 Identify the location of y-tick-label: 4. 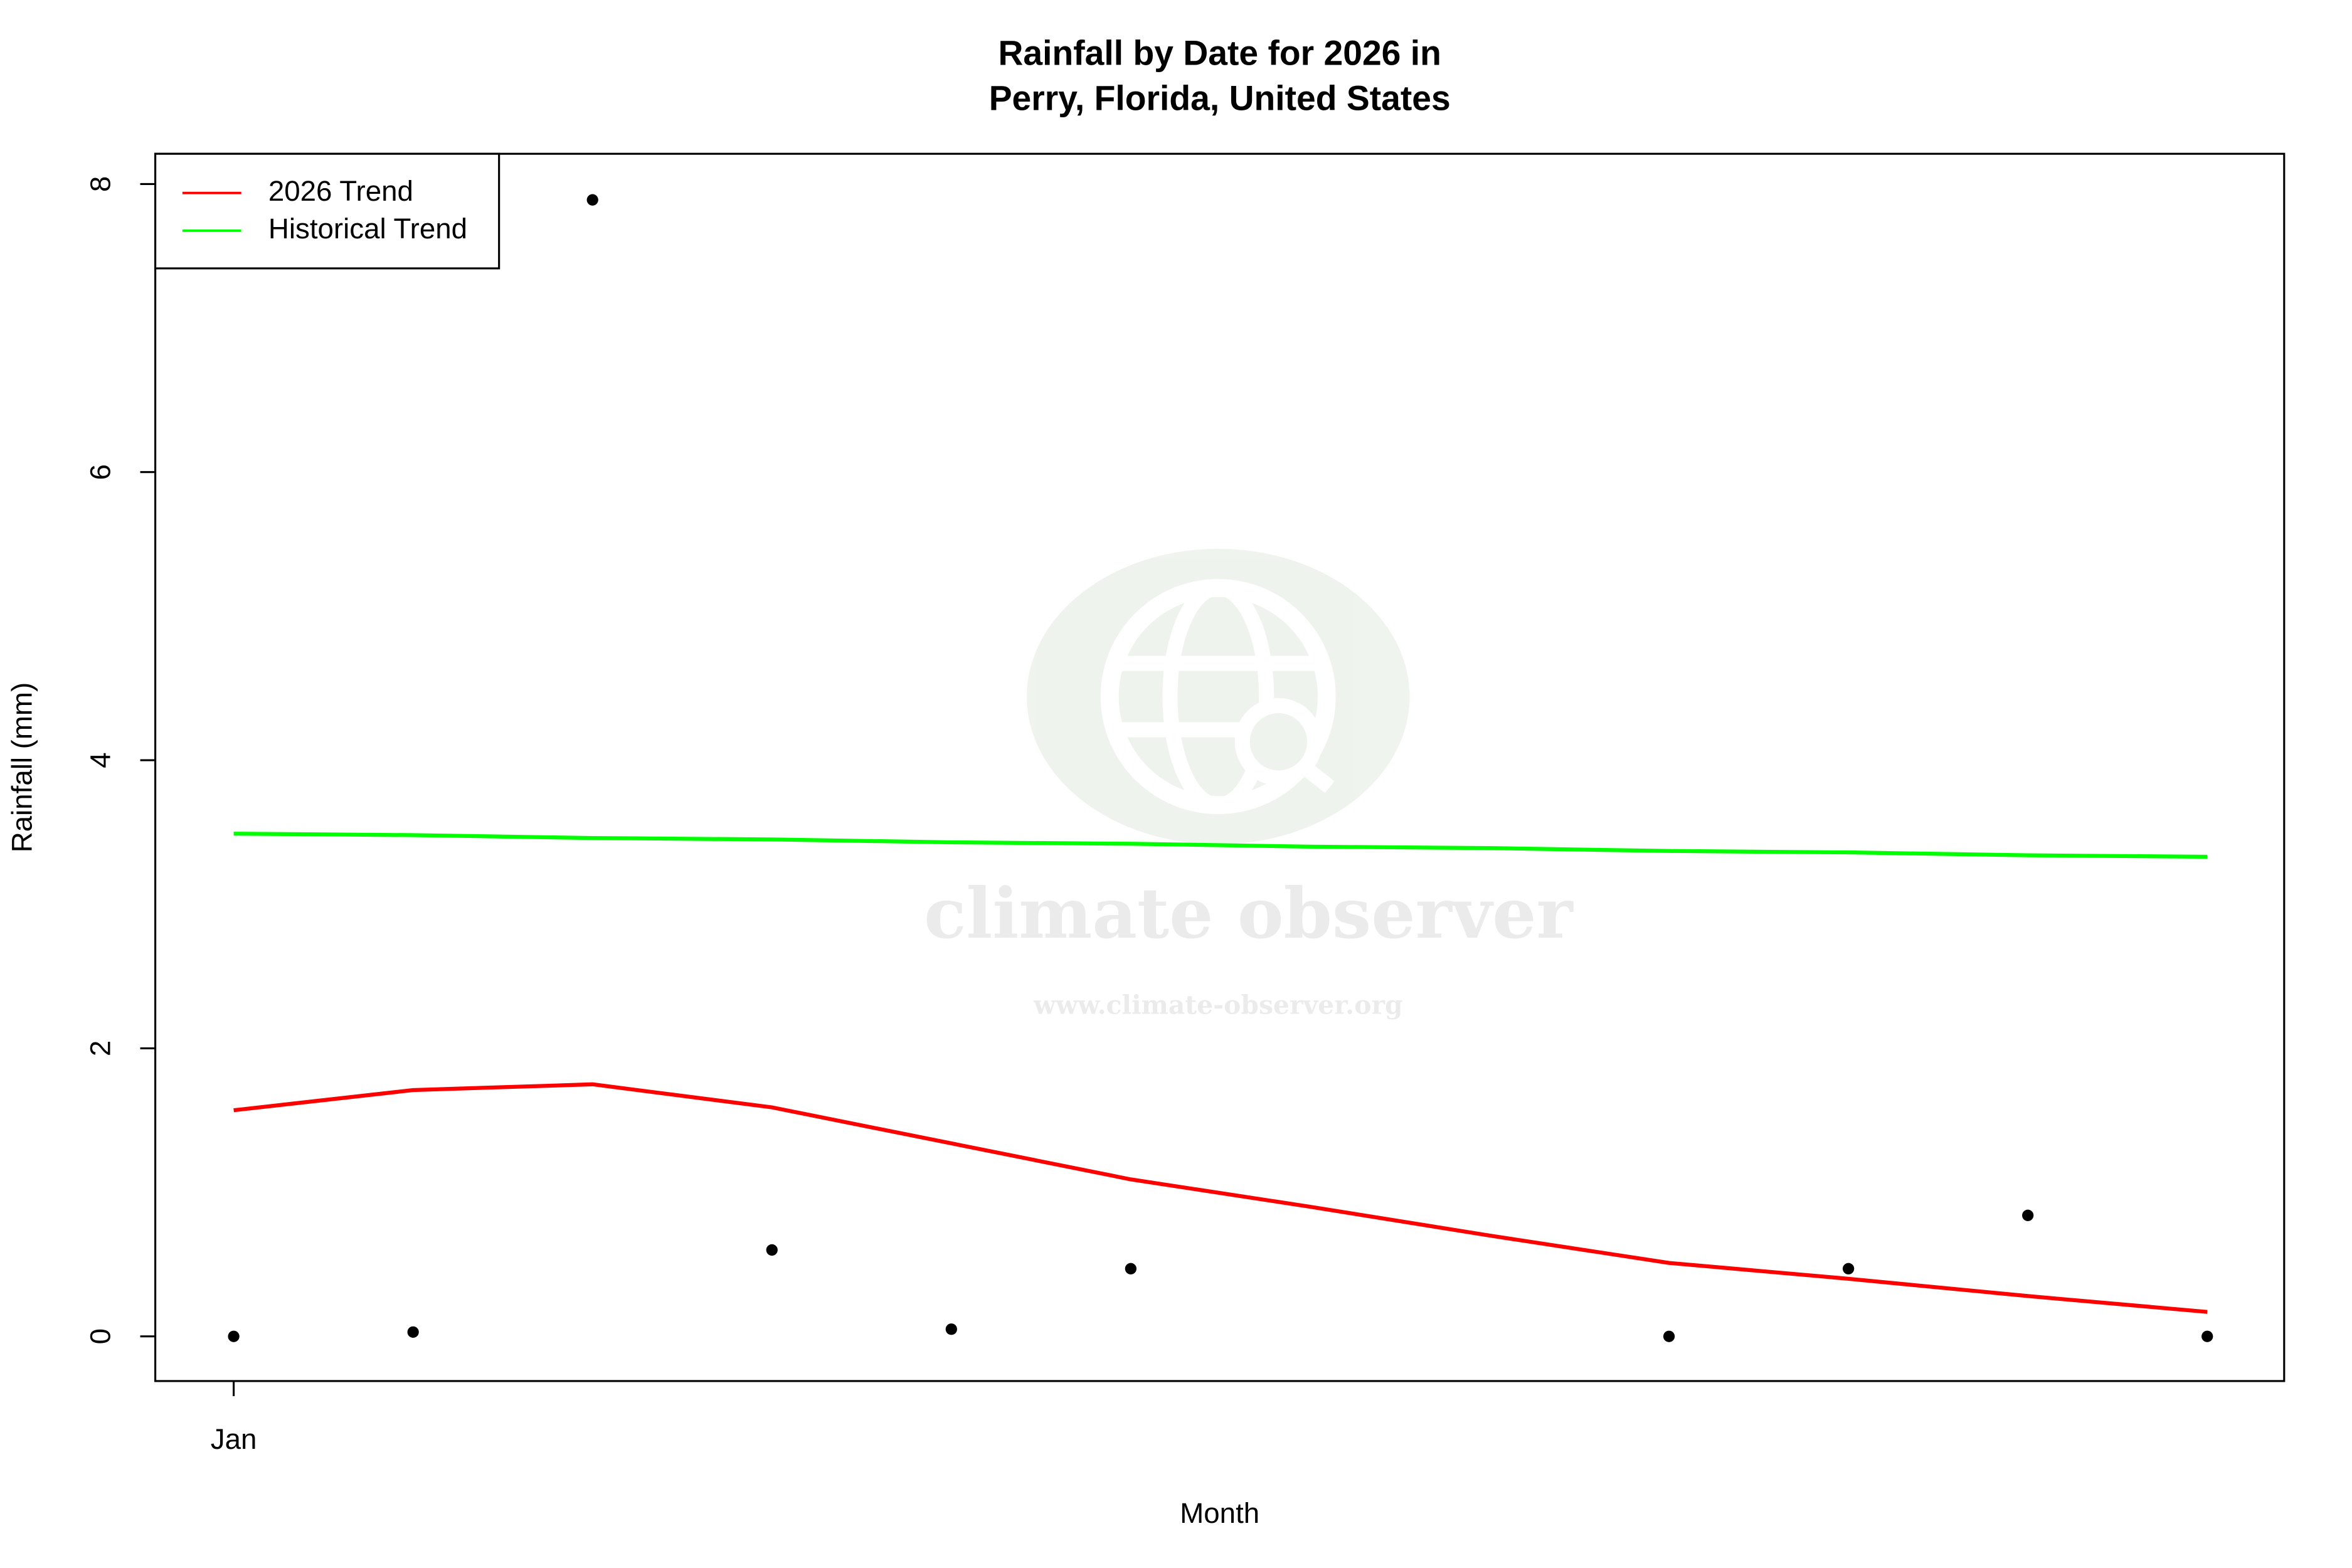
(101, 760).